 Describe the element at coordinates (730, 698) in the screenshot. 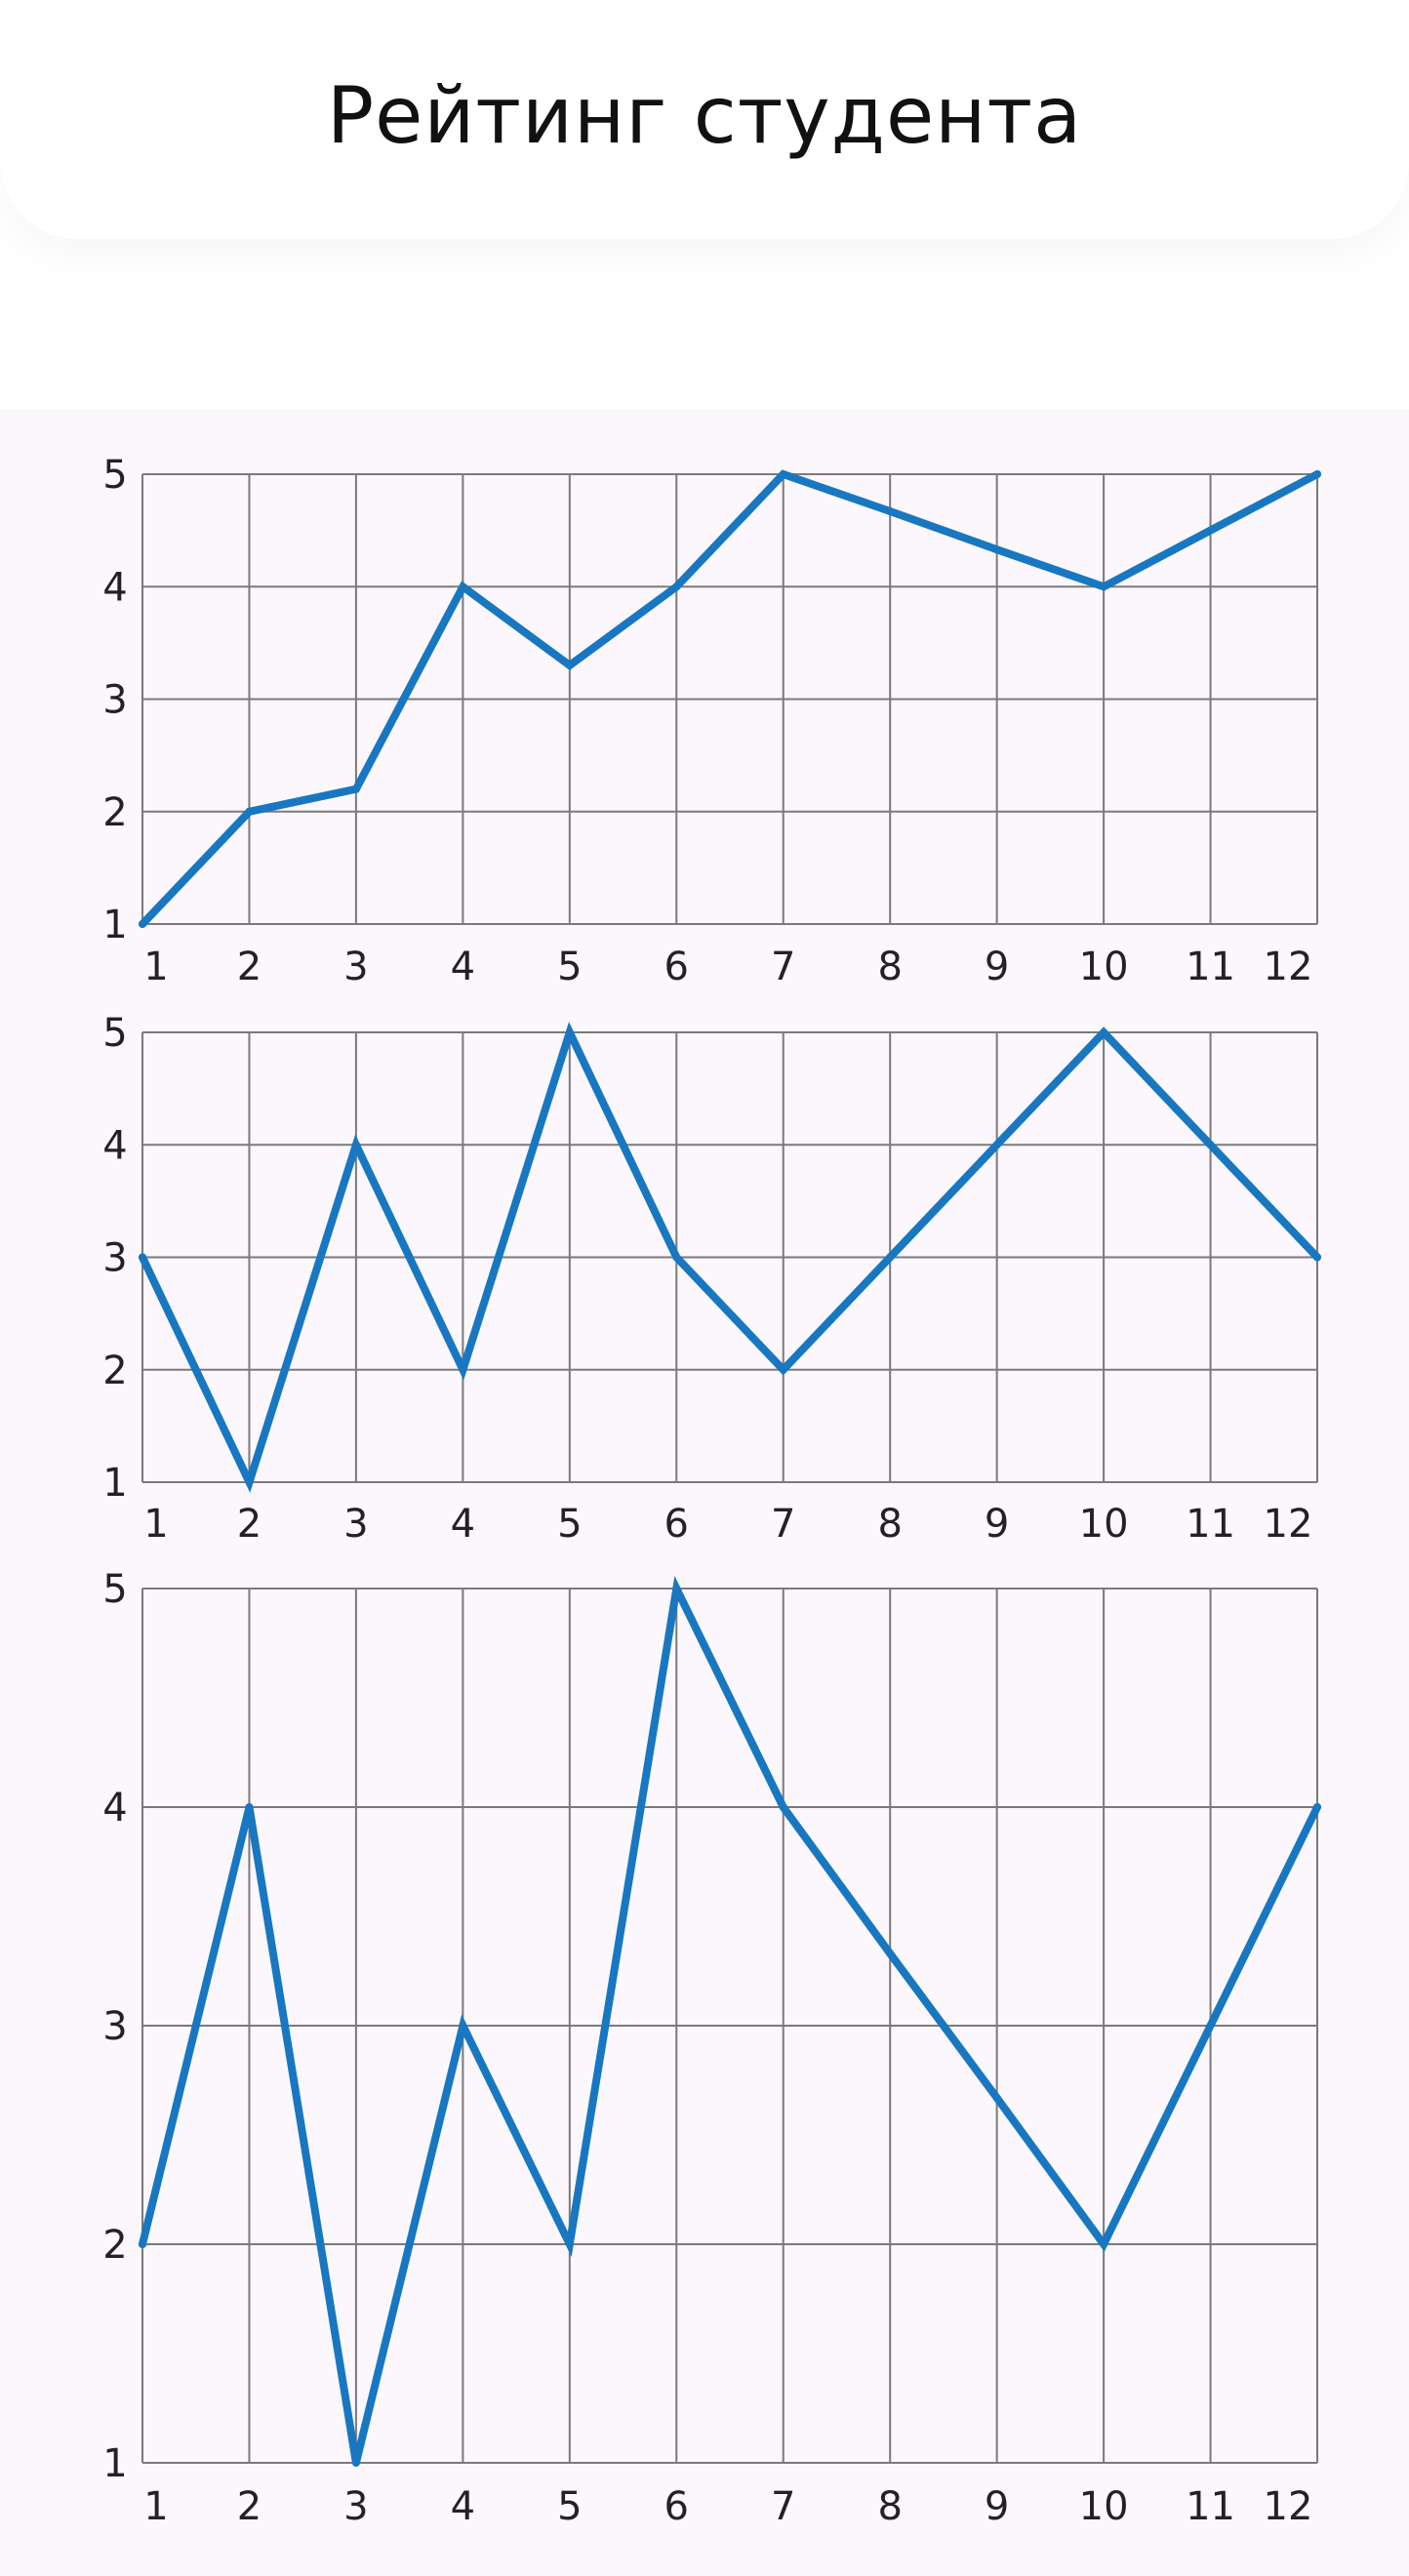

I see `chart-1-series-line` at that location.